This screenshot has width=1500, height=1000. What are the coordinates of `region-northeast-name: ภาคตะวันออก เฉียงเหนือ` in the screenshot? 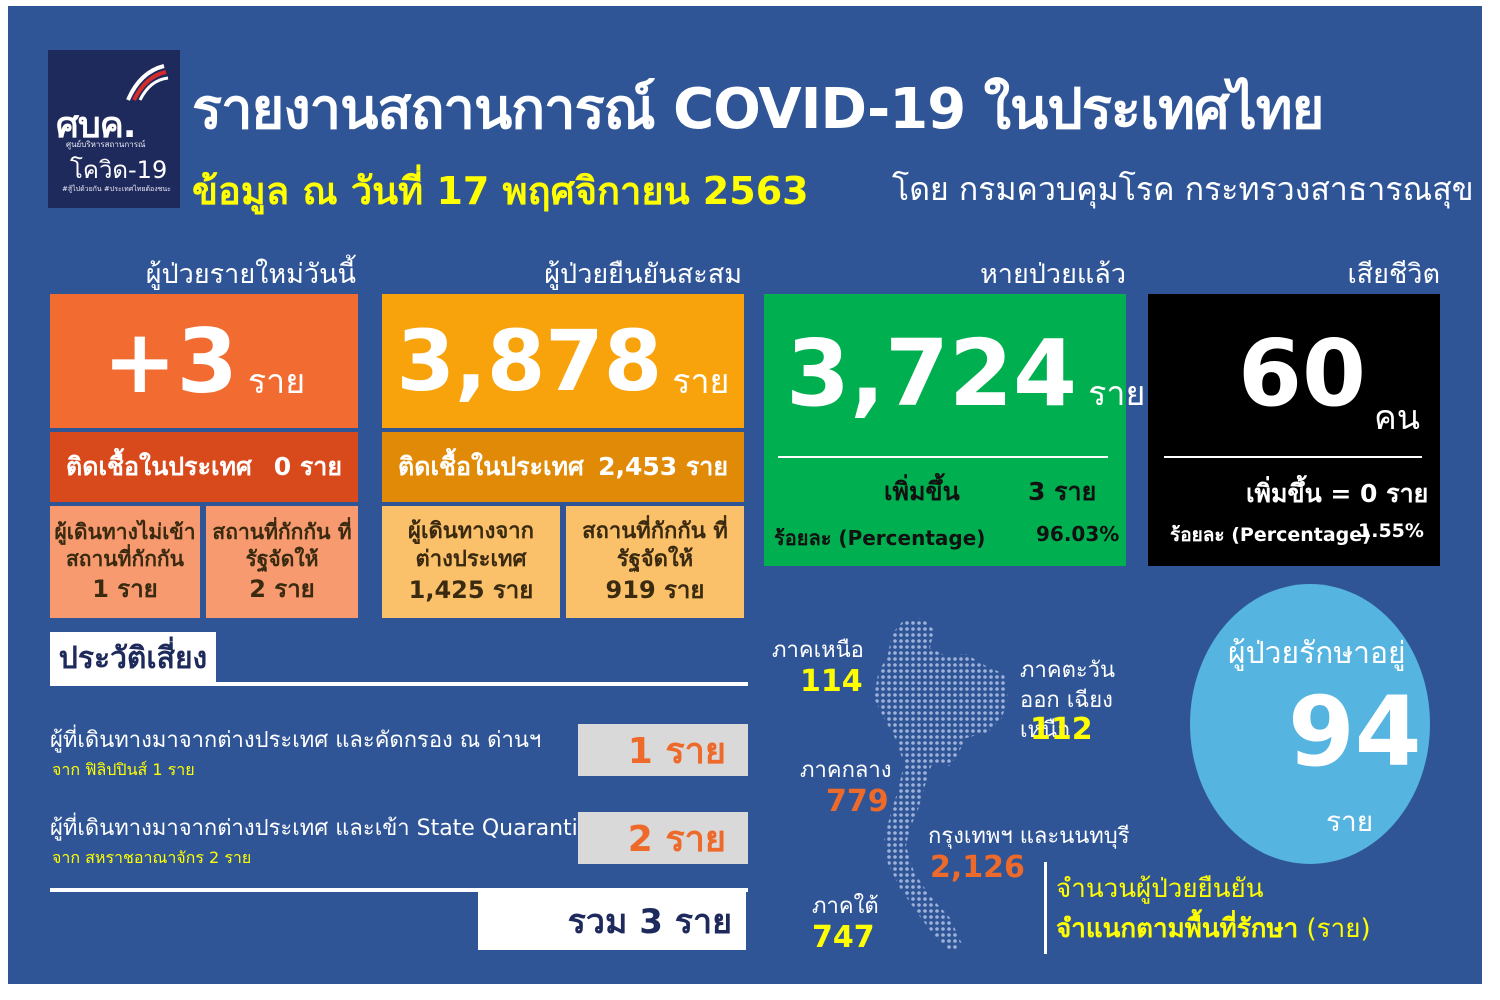 It's located at (1068, 700).